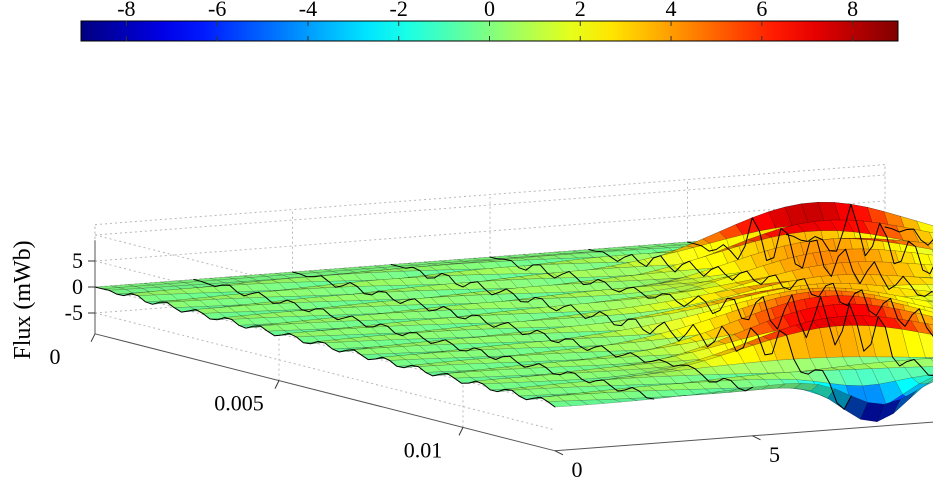 The height and width of the screenshot is (497, 933). I want to click on colorbar-tick-label: -6, so click(217, 10).